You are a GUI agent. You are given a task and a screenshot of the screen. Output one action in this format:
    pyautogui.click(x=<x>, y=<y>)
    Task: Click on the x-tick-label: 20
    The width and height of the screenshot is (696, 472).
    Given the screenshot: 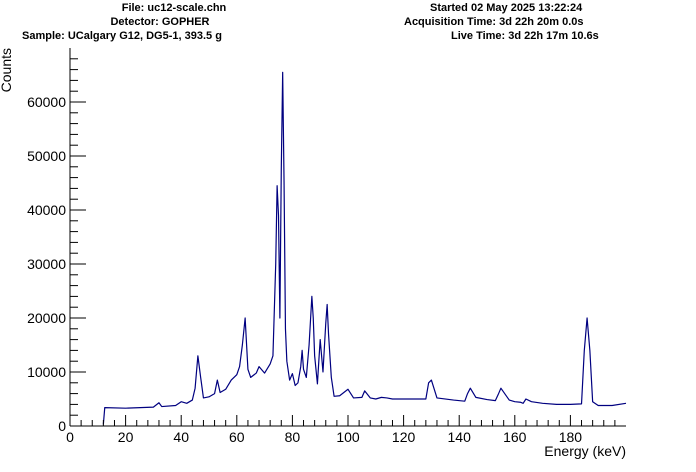 What is the action you would take?
    pyautogui.click(x=126, y=437)
    